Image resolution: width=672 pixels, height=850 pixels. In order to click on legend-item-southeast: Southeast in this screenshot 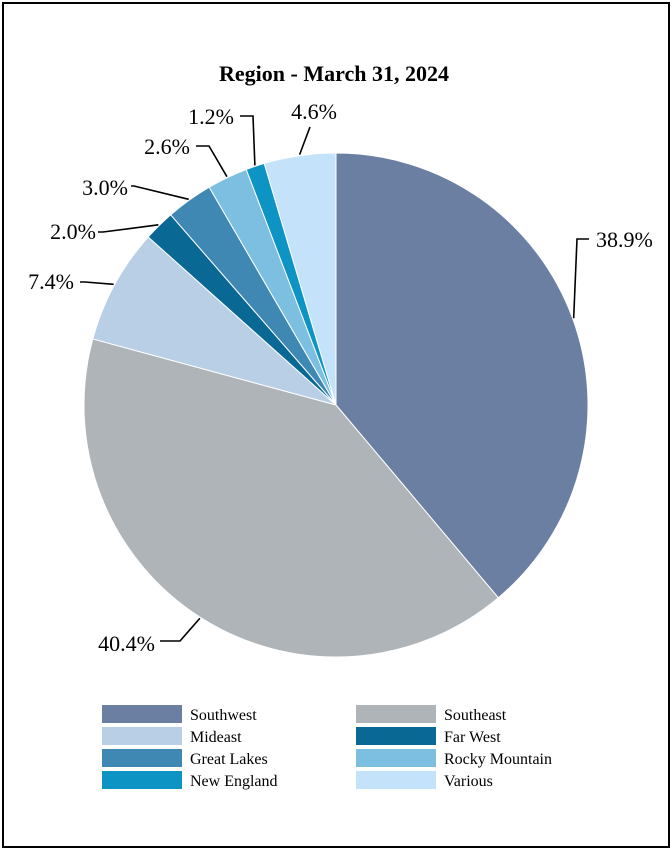, I will do `click(431, 714)`.